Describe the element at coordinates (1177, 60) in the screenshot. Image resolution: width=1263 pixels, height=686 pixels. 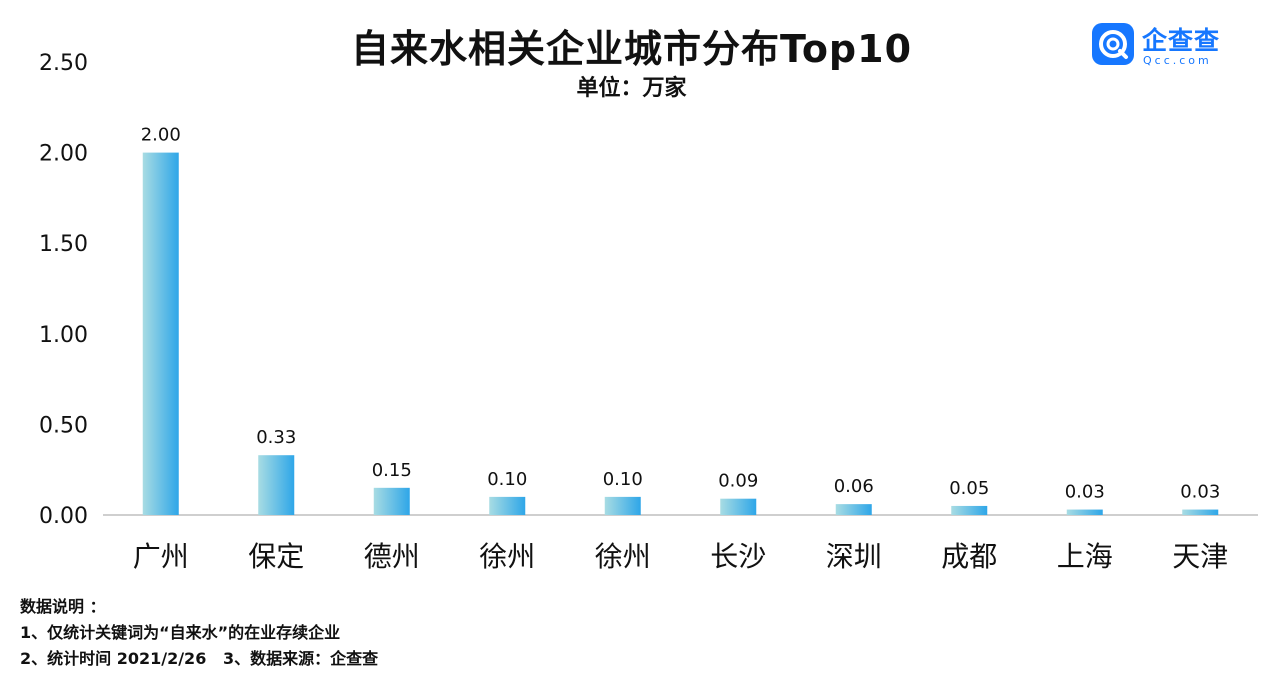
I see `logo-subtext: Qcc.com` at that location.